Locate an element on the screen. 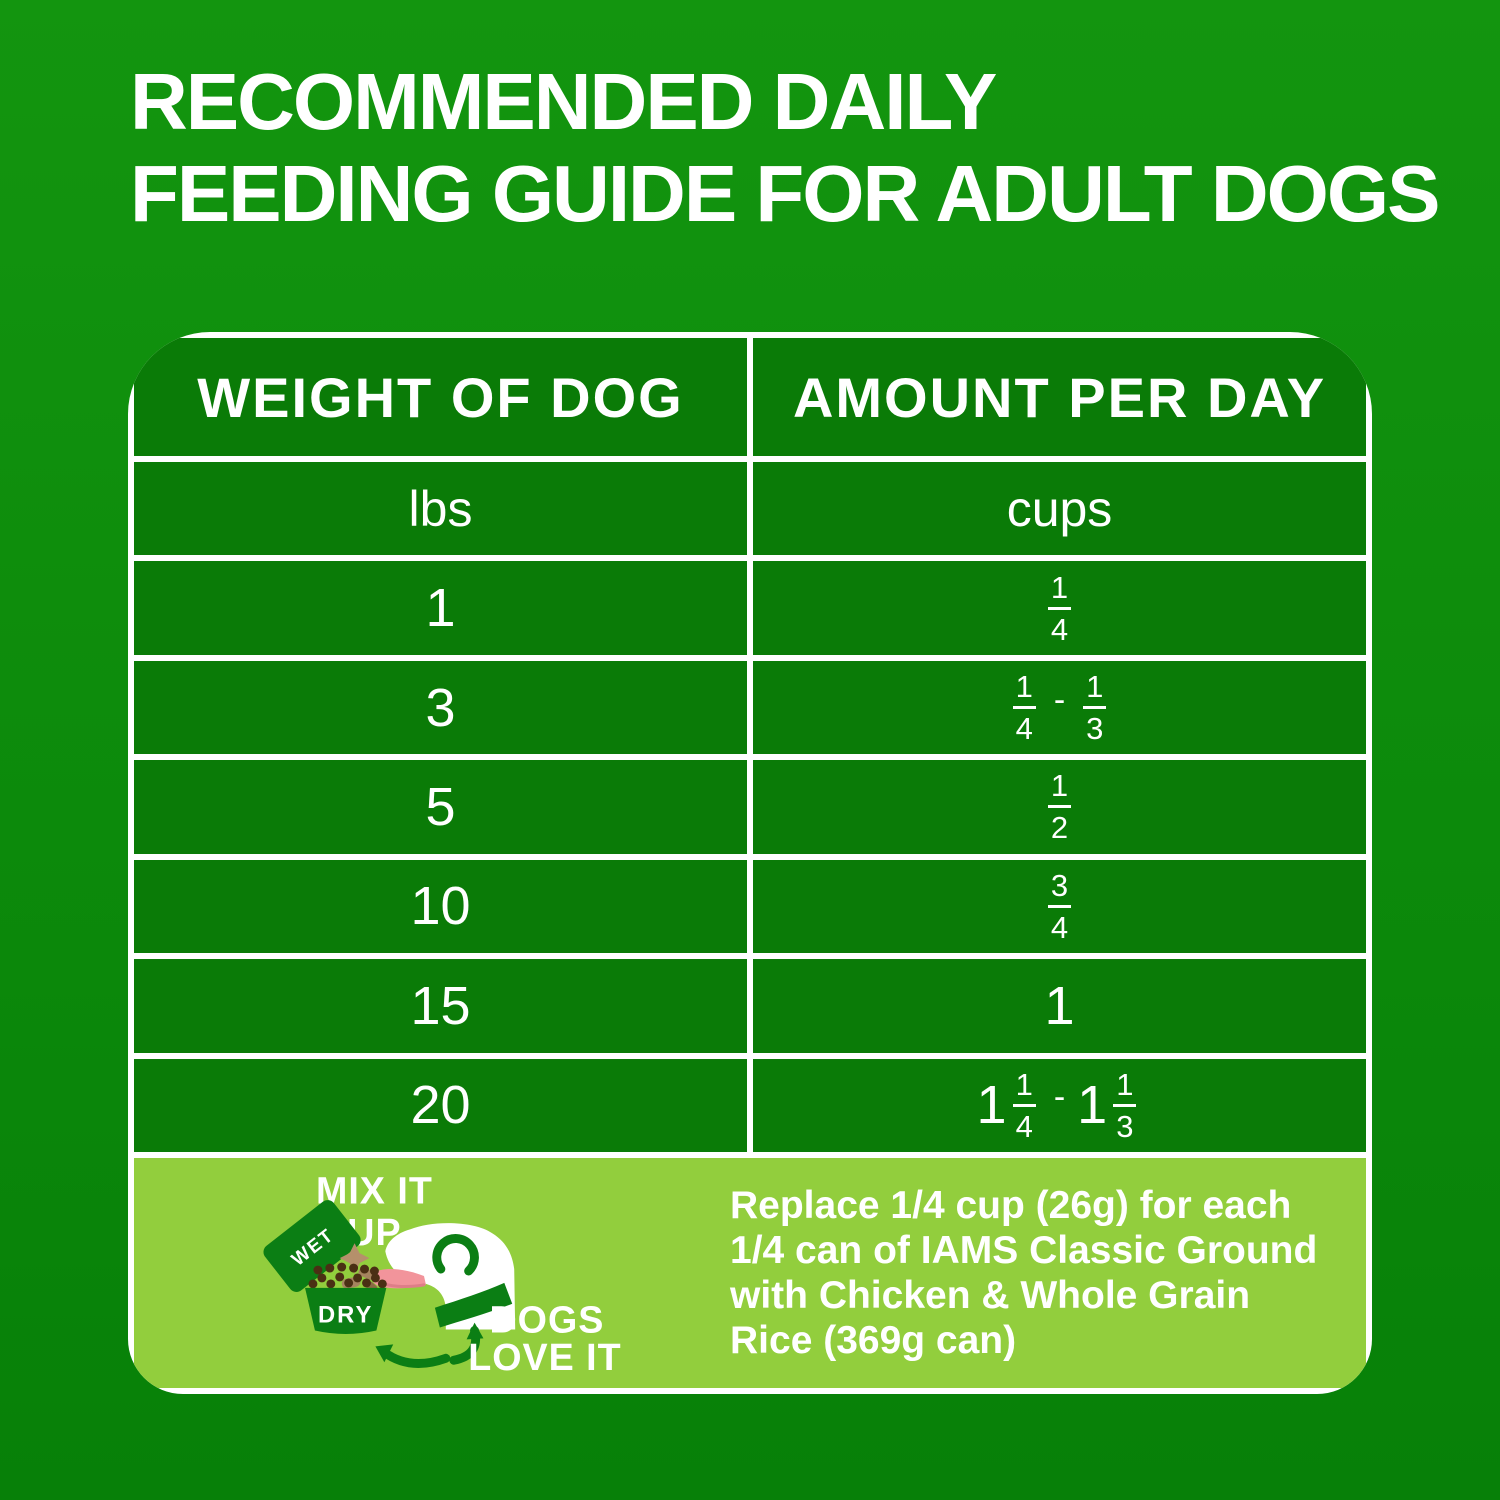  weight-cell-1: 1 is located at coordinates (440, 608).